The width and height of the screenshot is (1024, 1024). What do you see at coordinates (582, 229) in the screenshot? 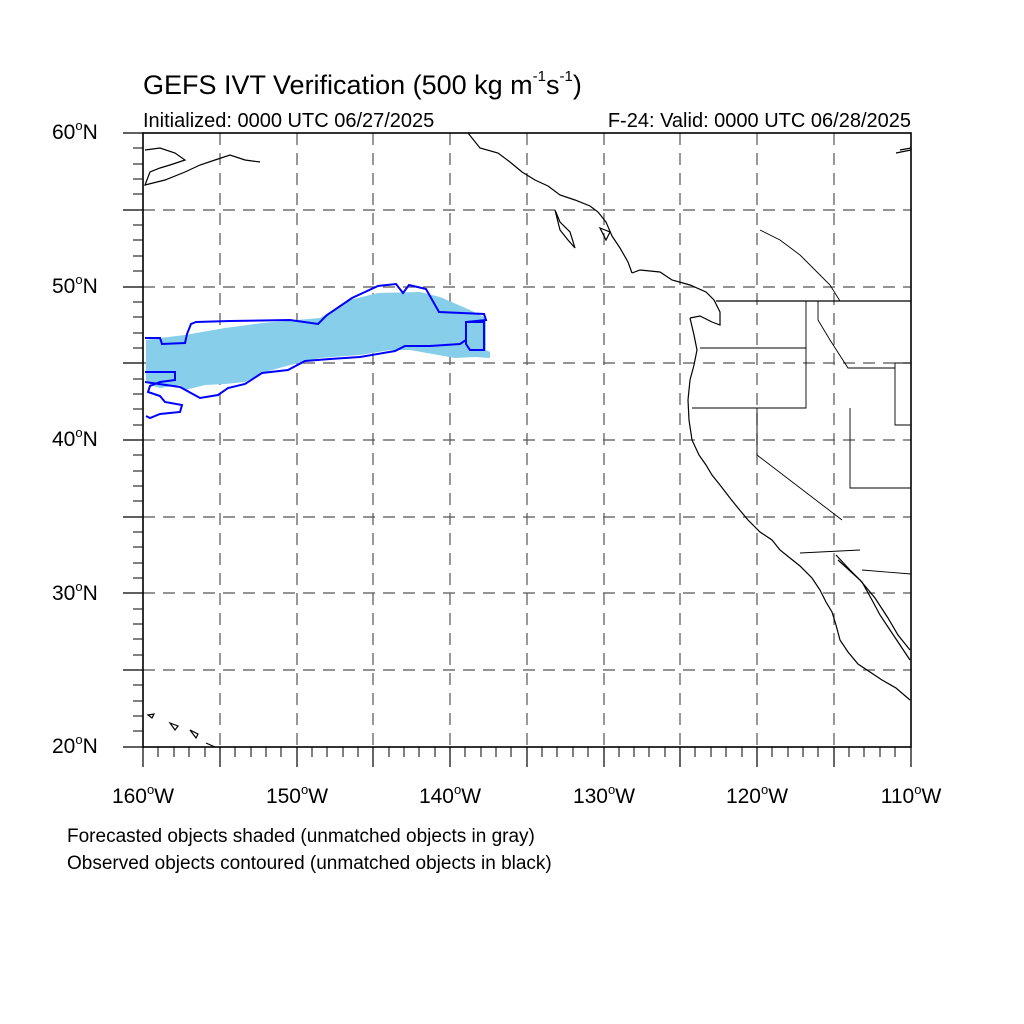
I see `alaska-islands` at bounding box center [582, 229].